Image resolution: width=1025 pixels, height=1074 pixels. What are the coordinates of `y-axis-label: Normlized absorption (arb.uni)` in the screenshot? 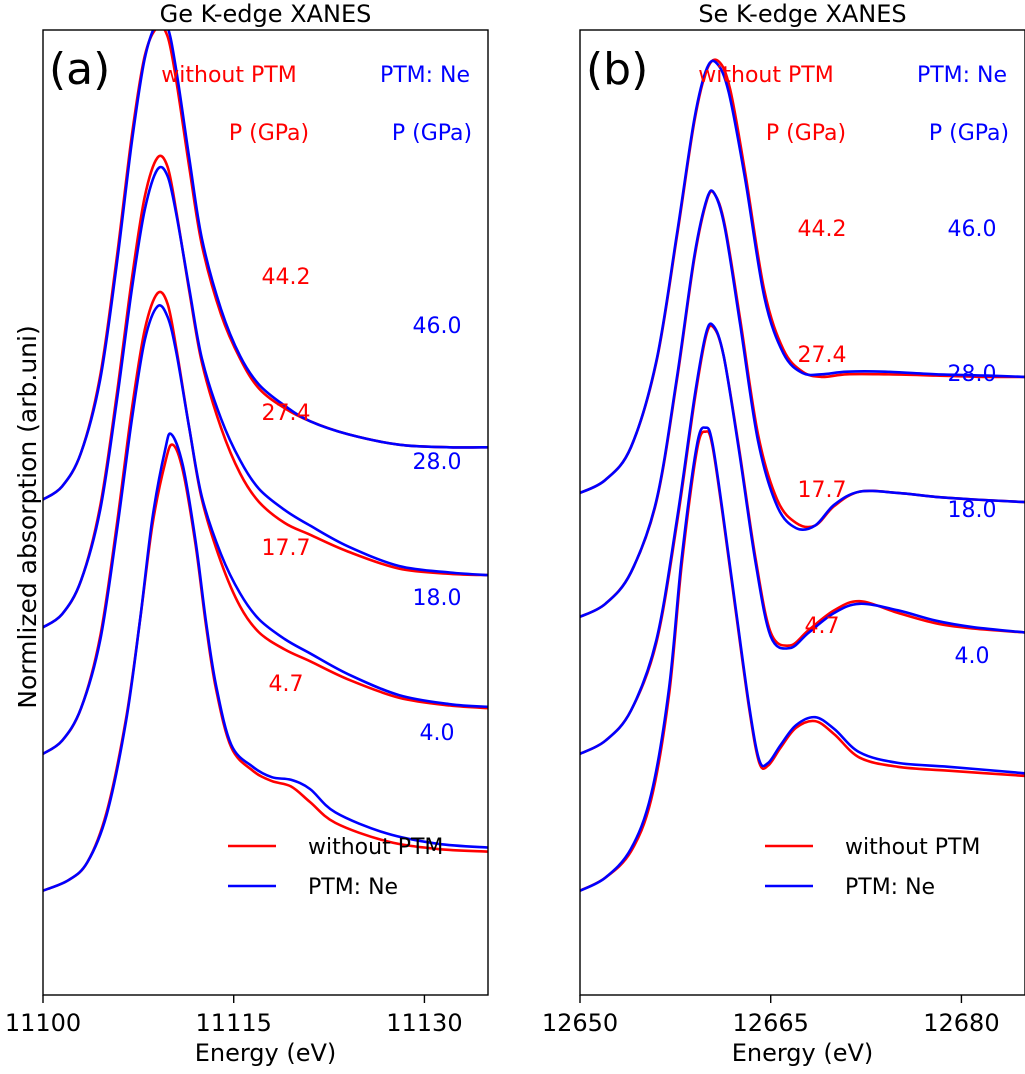 It's located at (27, 516).